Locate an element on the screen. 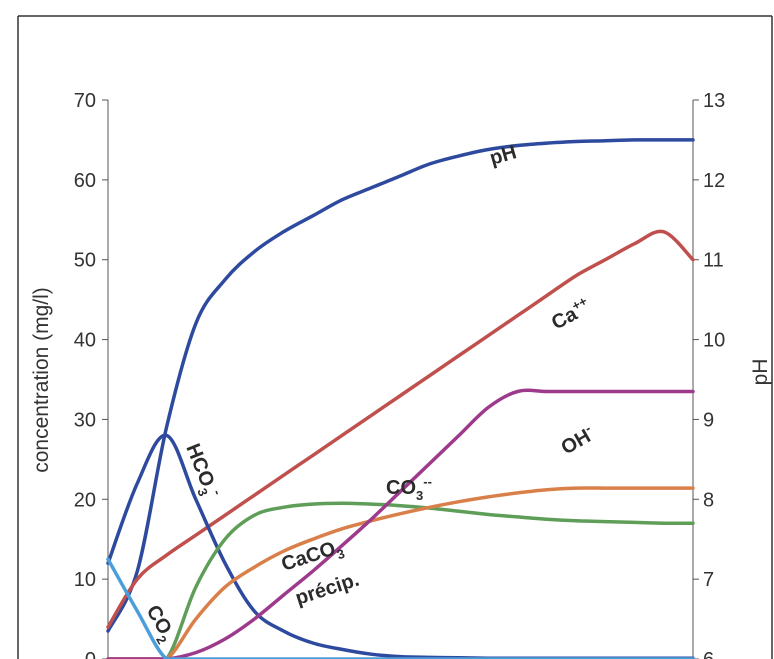 This screenshot has width=774, height=659. left-tick-label: 30 is located at coordinates (85, 420).